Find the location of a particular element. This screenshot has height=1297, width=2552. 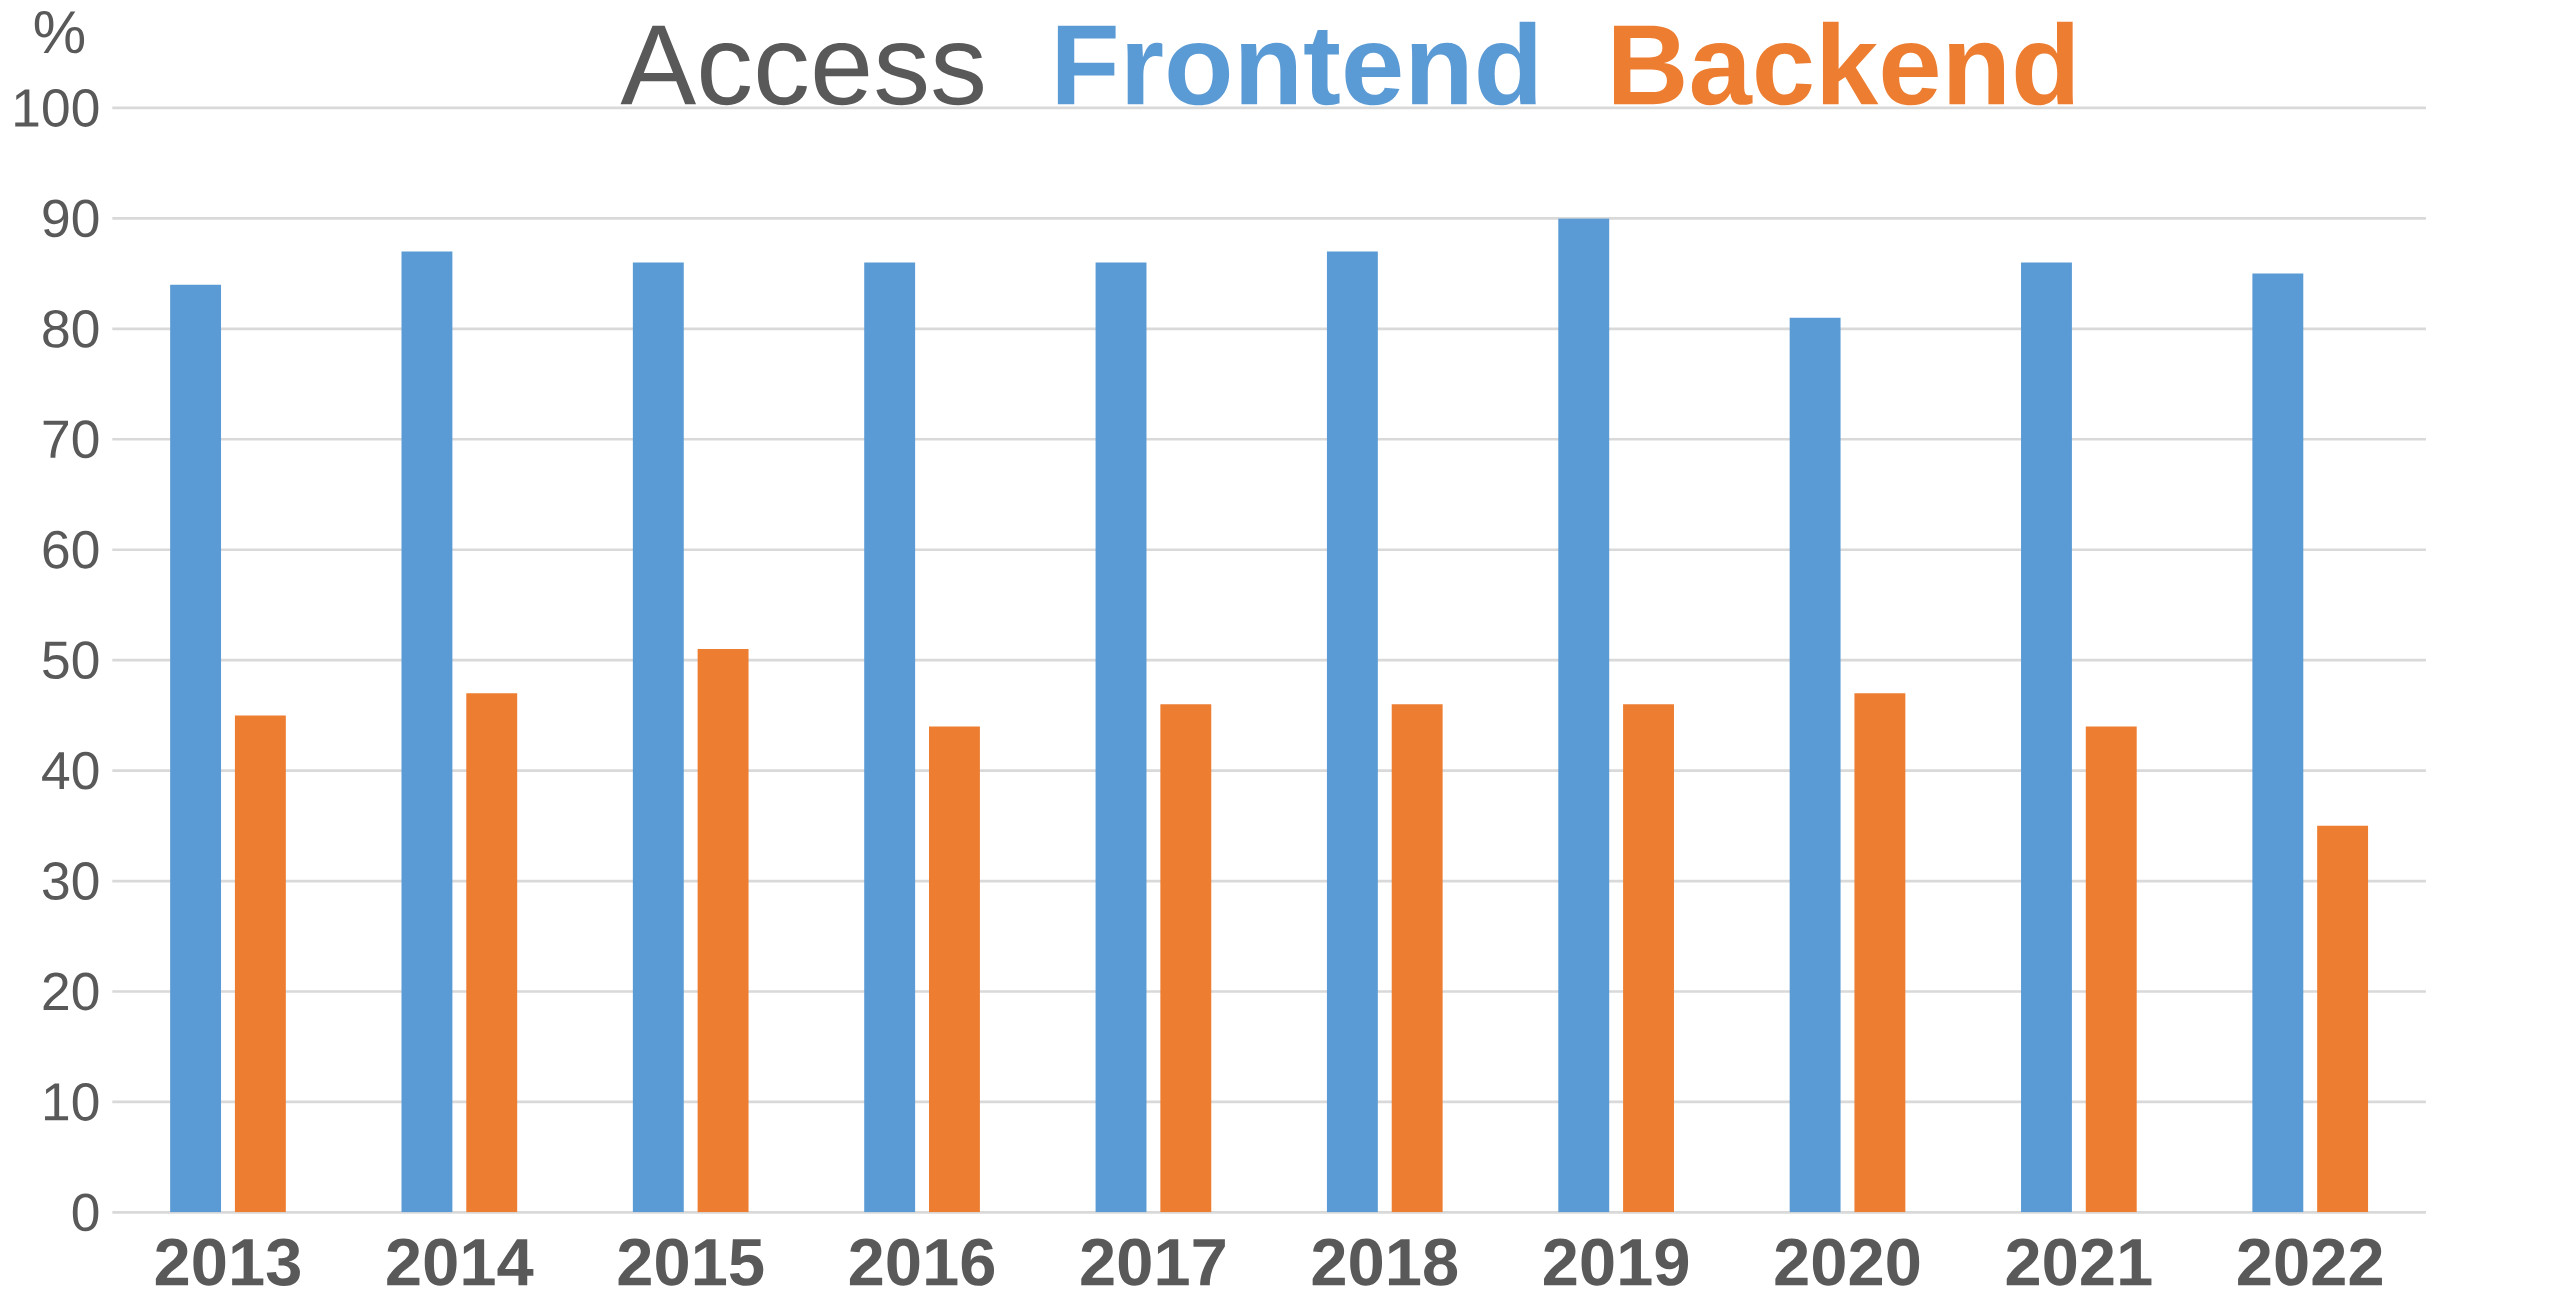

y-tick-label: 90 is located at coordinates (71, 218).